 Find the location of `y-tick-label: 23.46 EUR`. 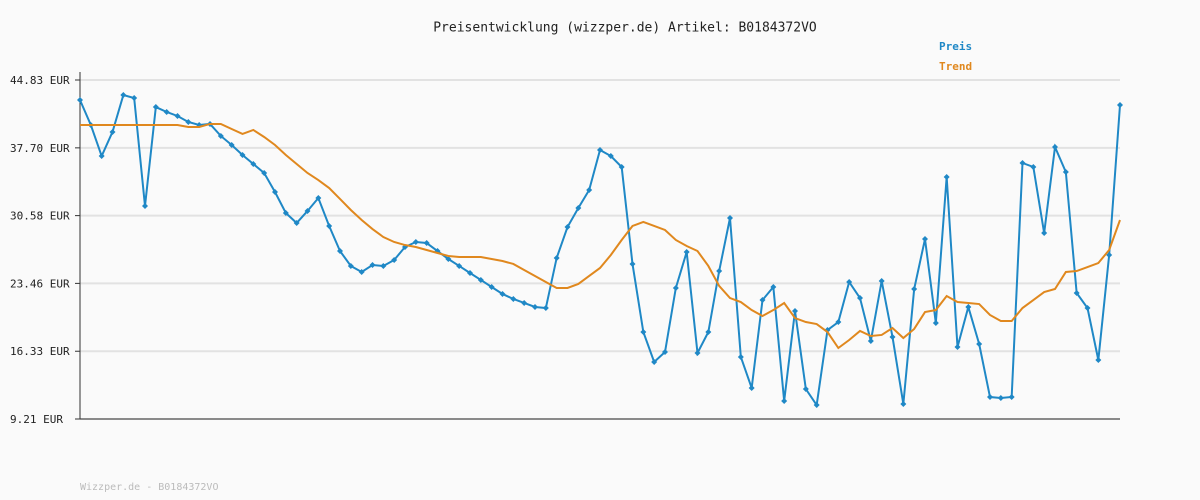

y-tick-label: 23.46 EUR is located at coordinates (40, 283).